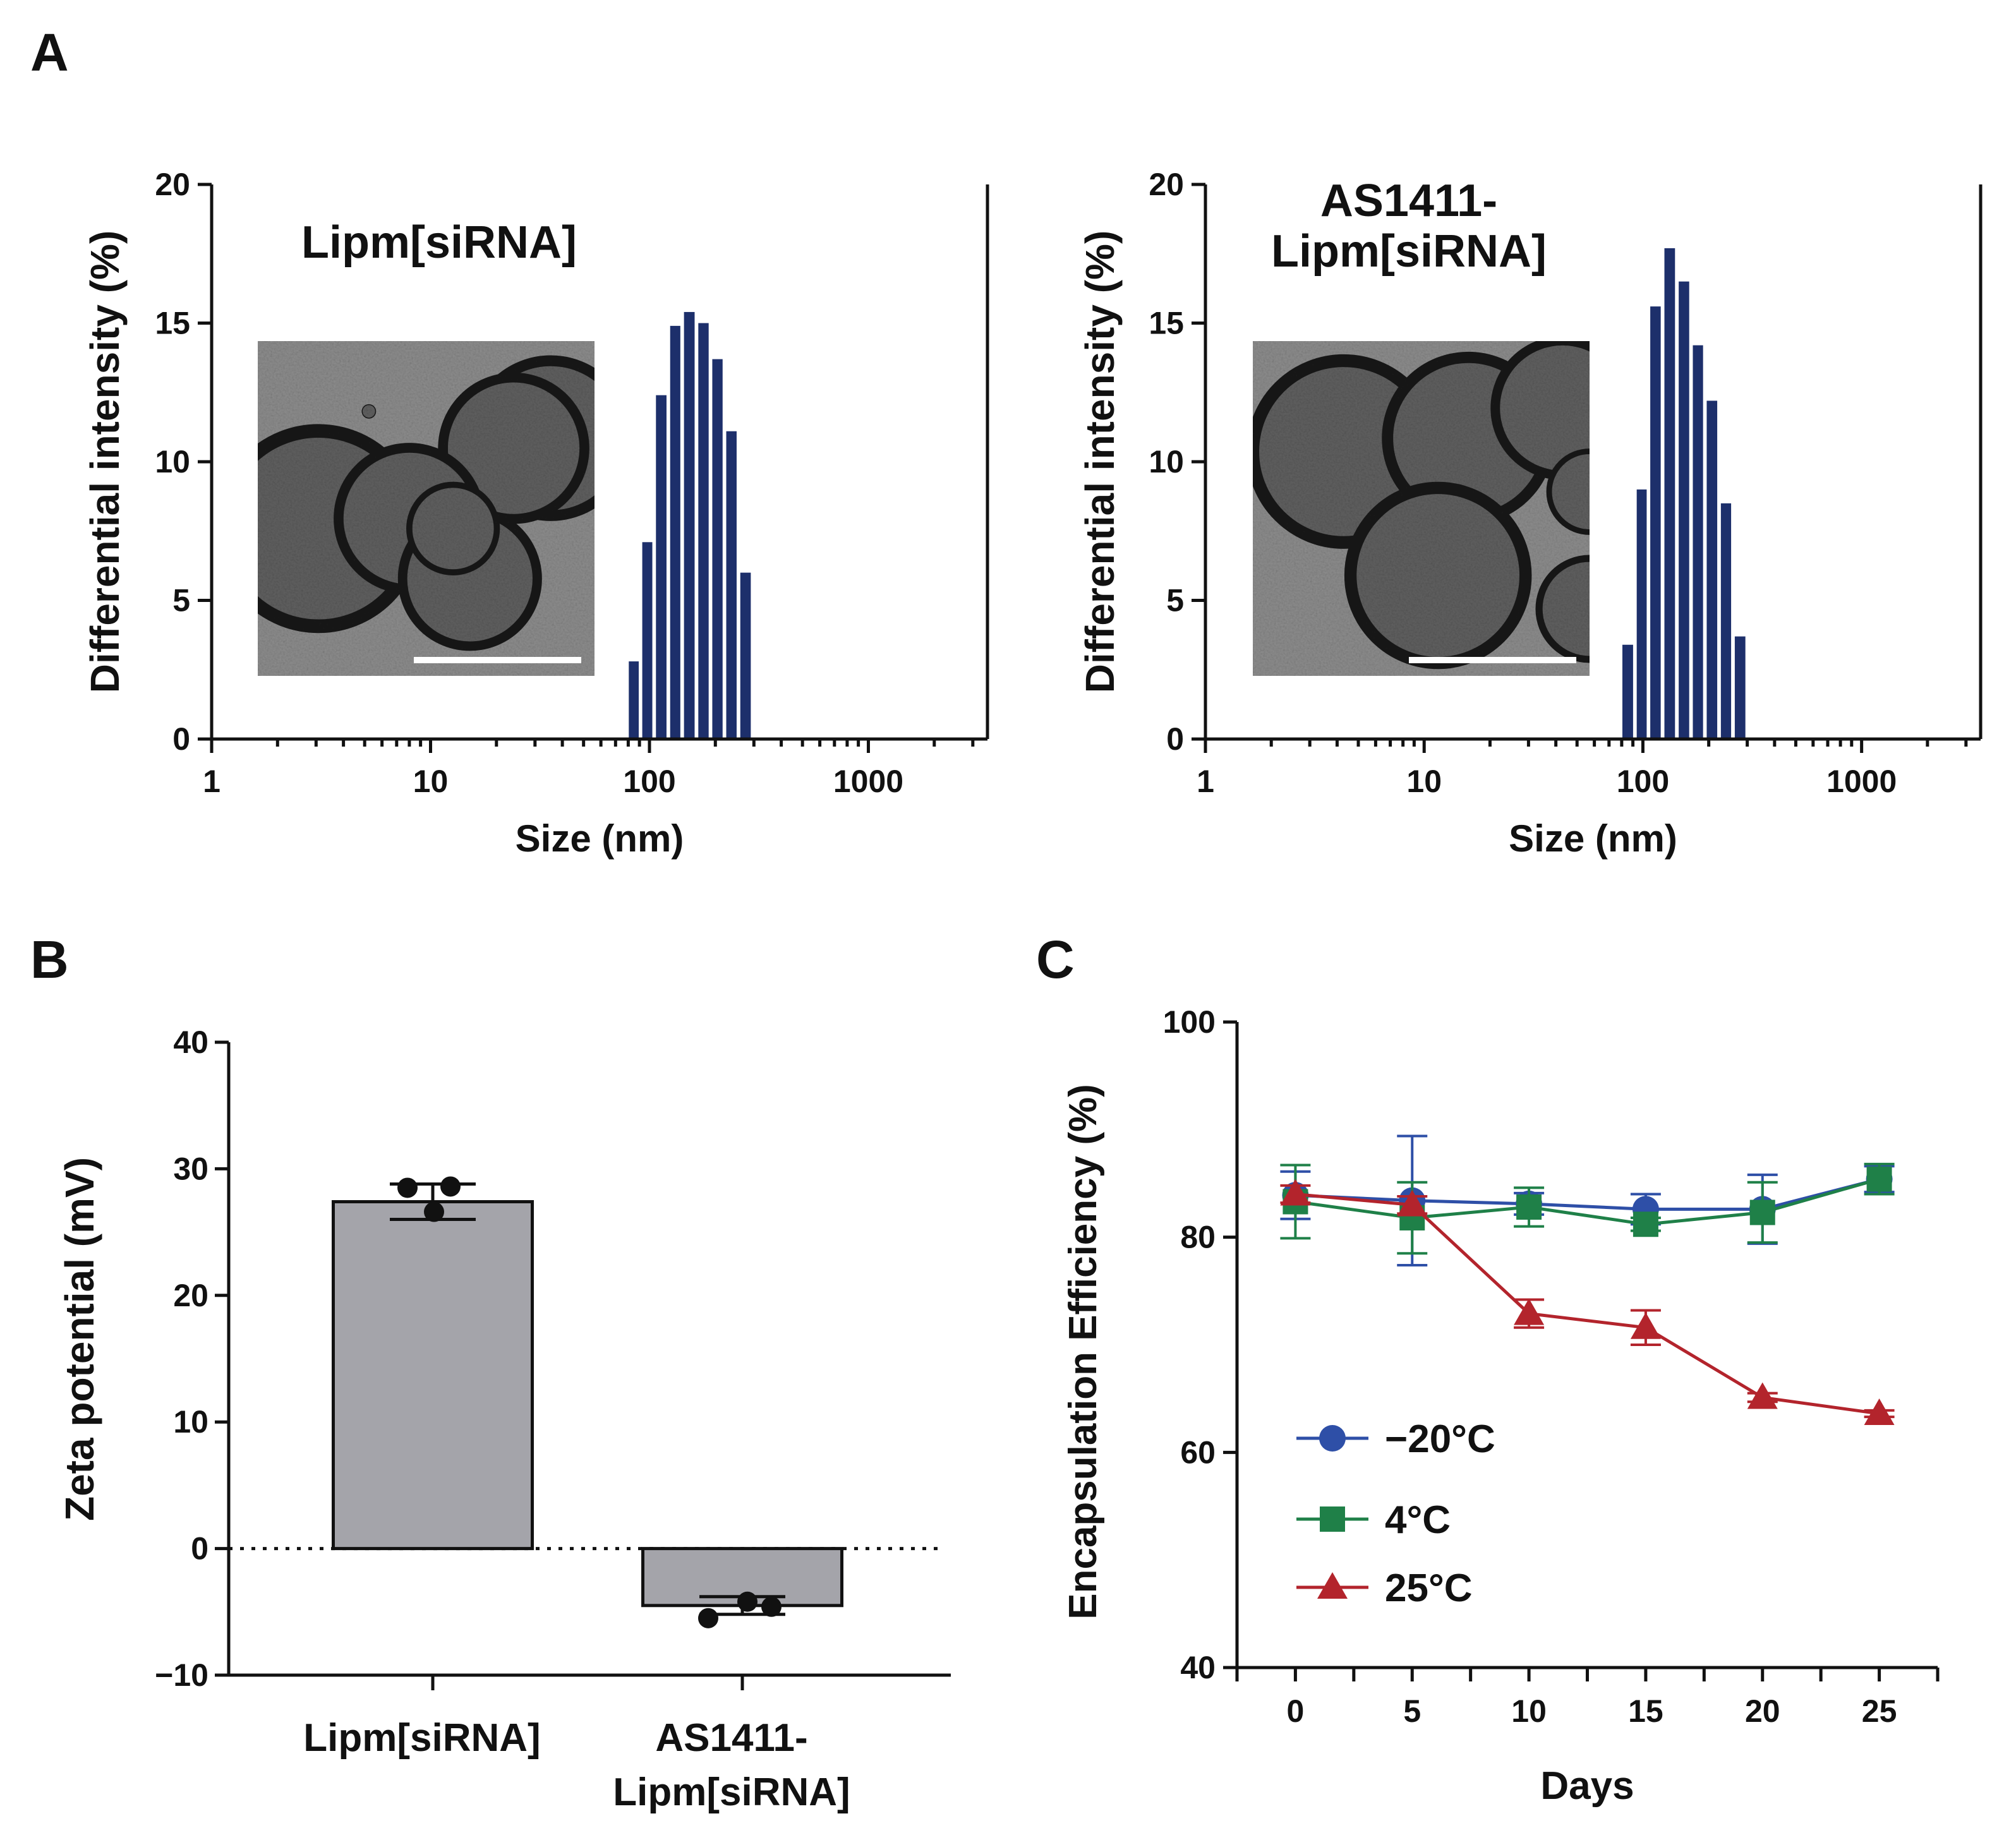  Describe the element at coordinates (1587, 1786) in the screenshot. I see `x-axis-title: Days` at that location.